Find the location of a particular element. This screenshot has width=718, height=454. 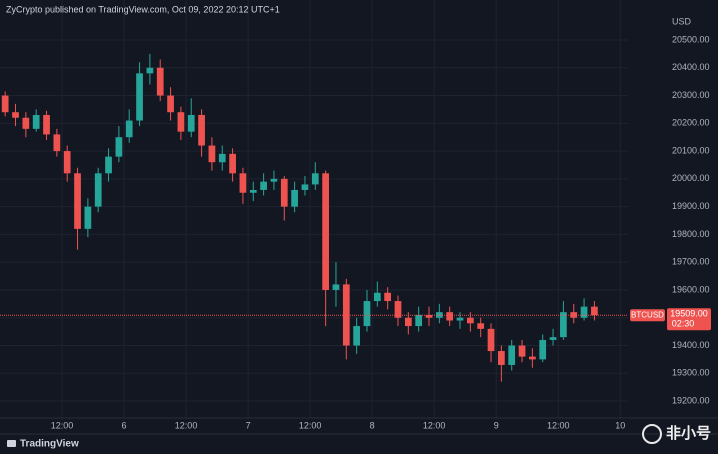

watermark-text: 非小号 is located at coordinates (688, 433).